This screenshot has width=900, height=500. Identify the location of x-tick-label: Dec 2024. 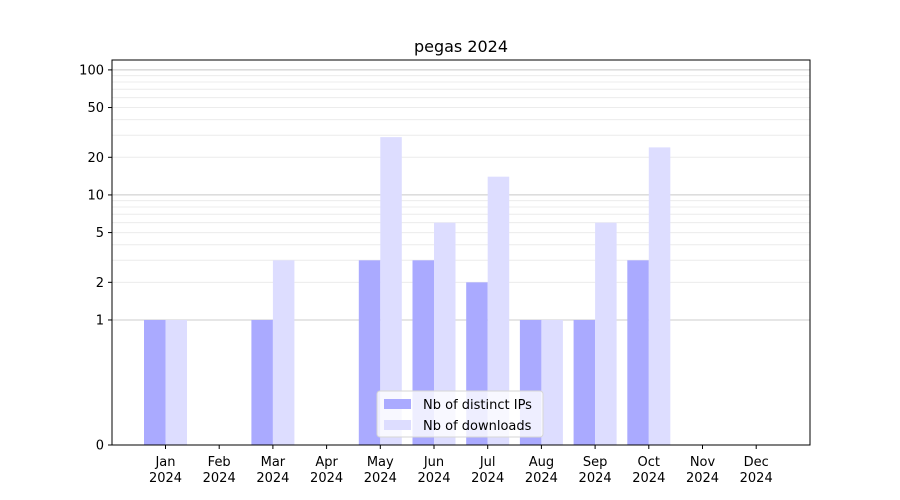
(756, 470).